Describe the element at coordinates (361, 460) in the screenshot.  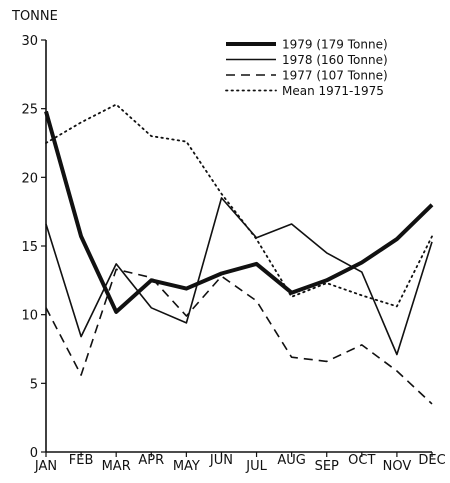
I see `x-tick-label: OCT` at that location.